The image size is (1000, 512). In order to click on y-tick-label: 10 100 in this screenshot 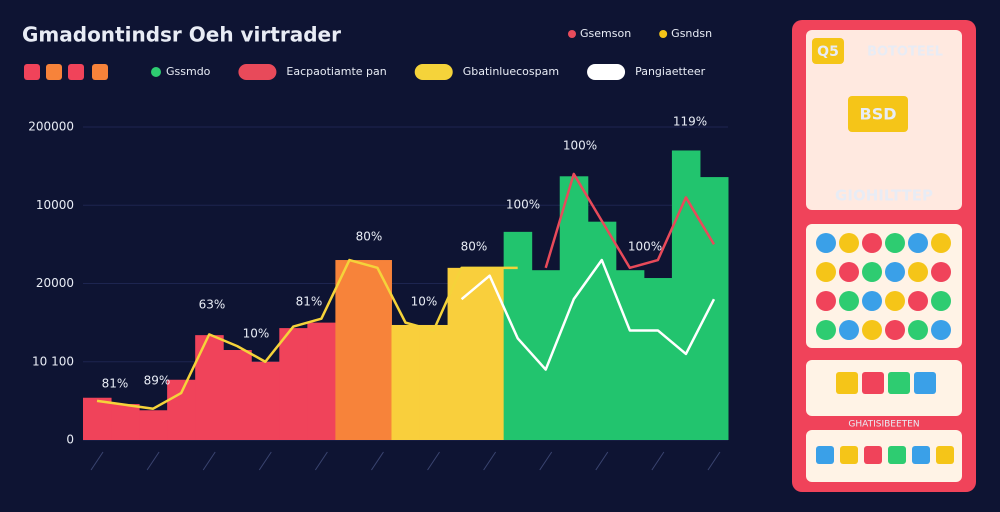, I will do `click(53, 361)`.